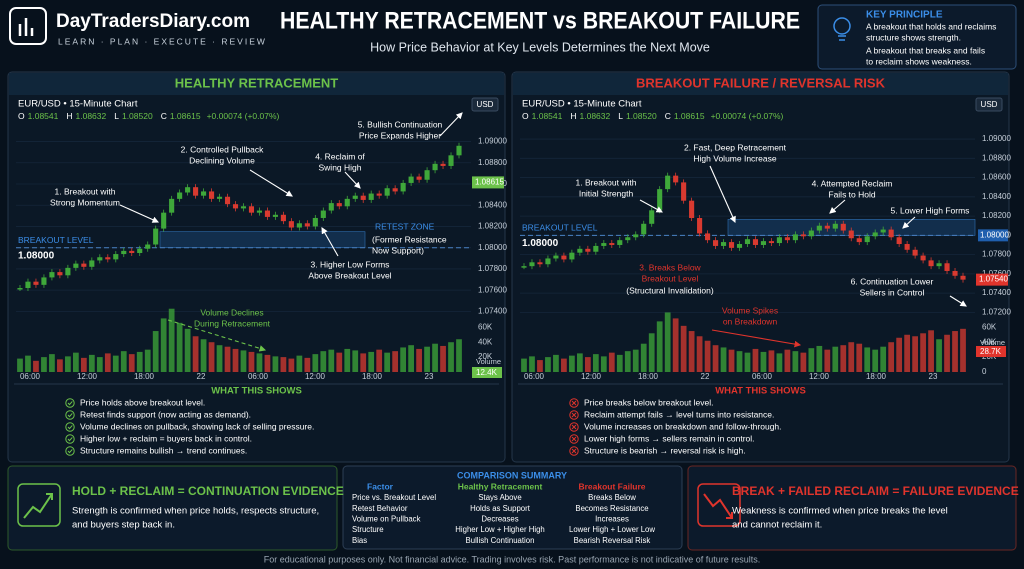 This screenshot has height=569, width=1024. I want to click on list-icon-glyph, so click(574, 427).